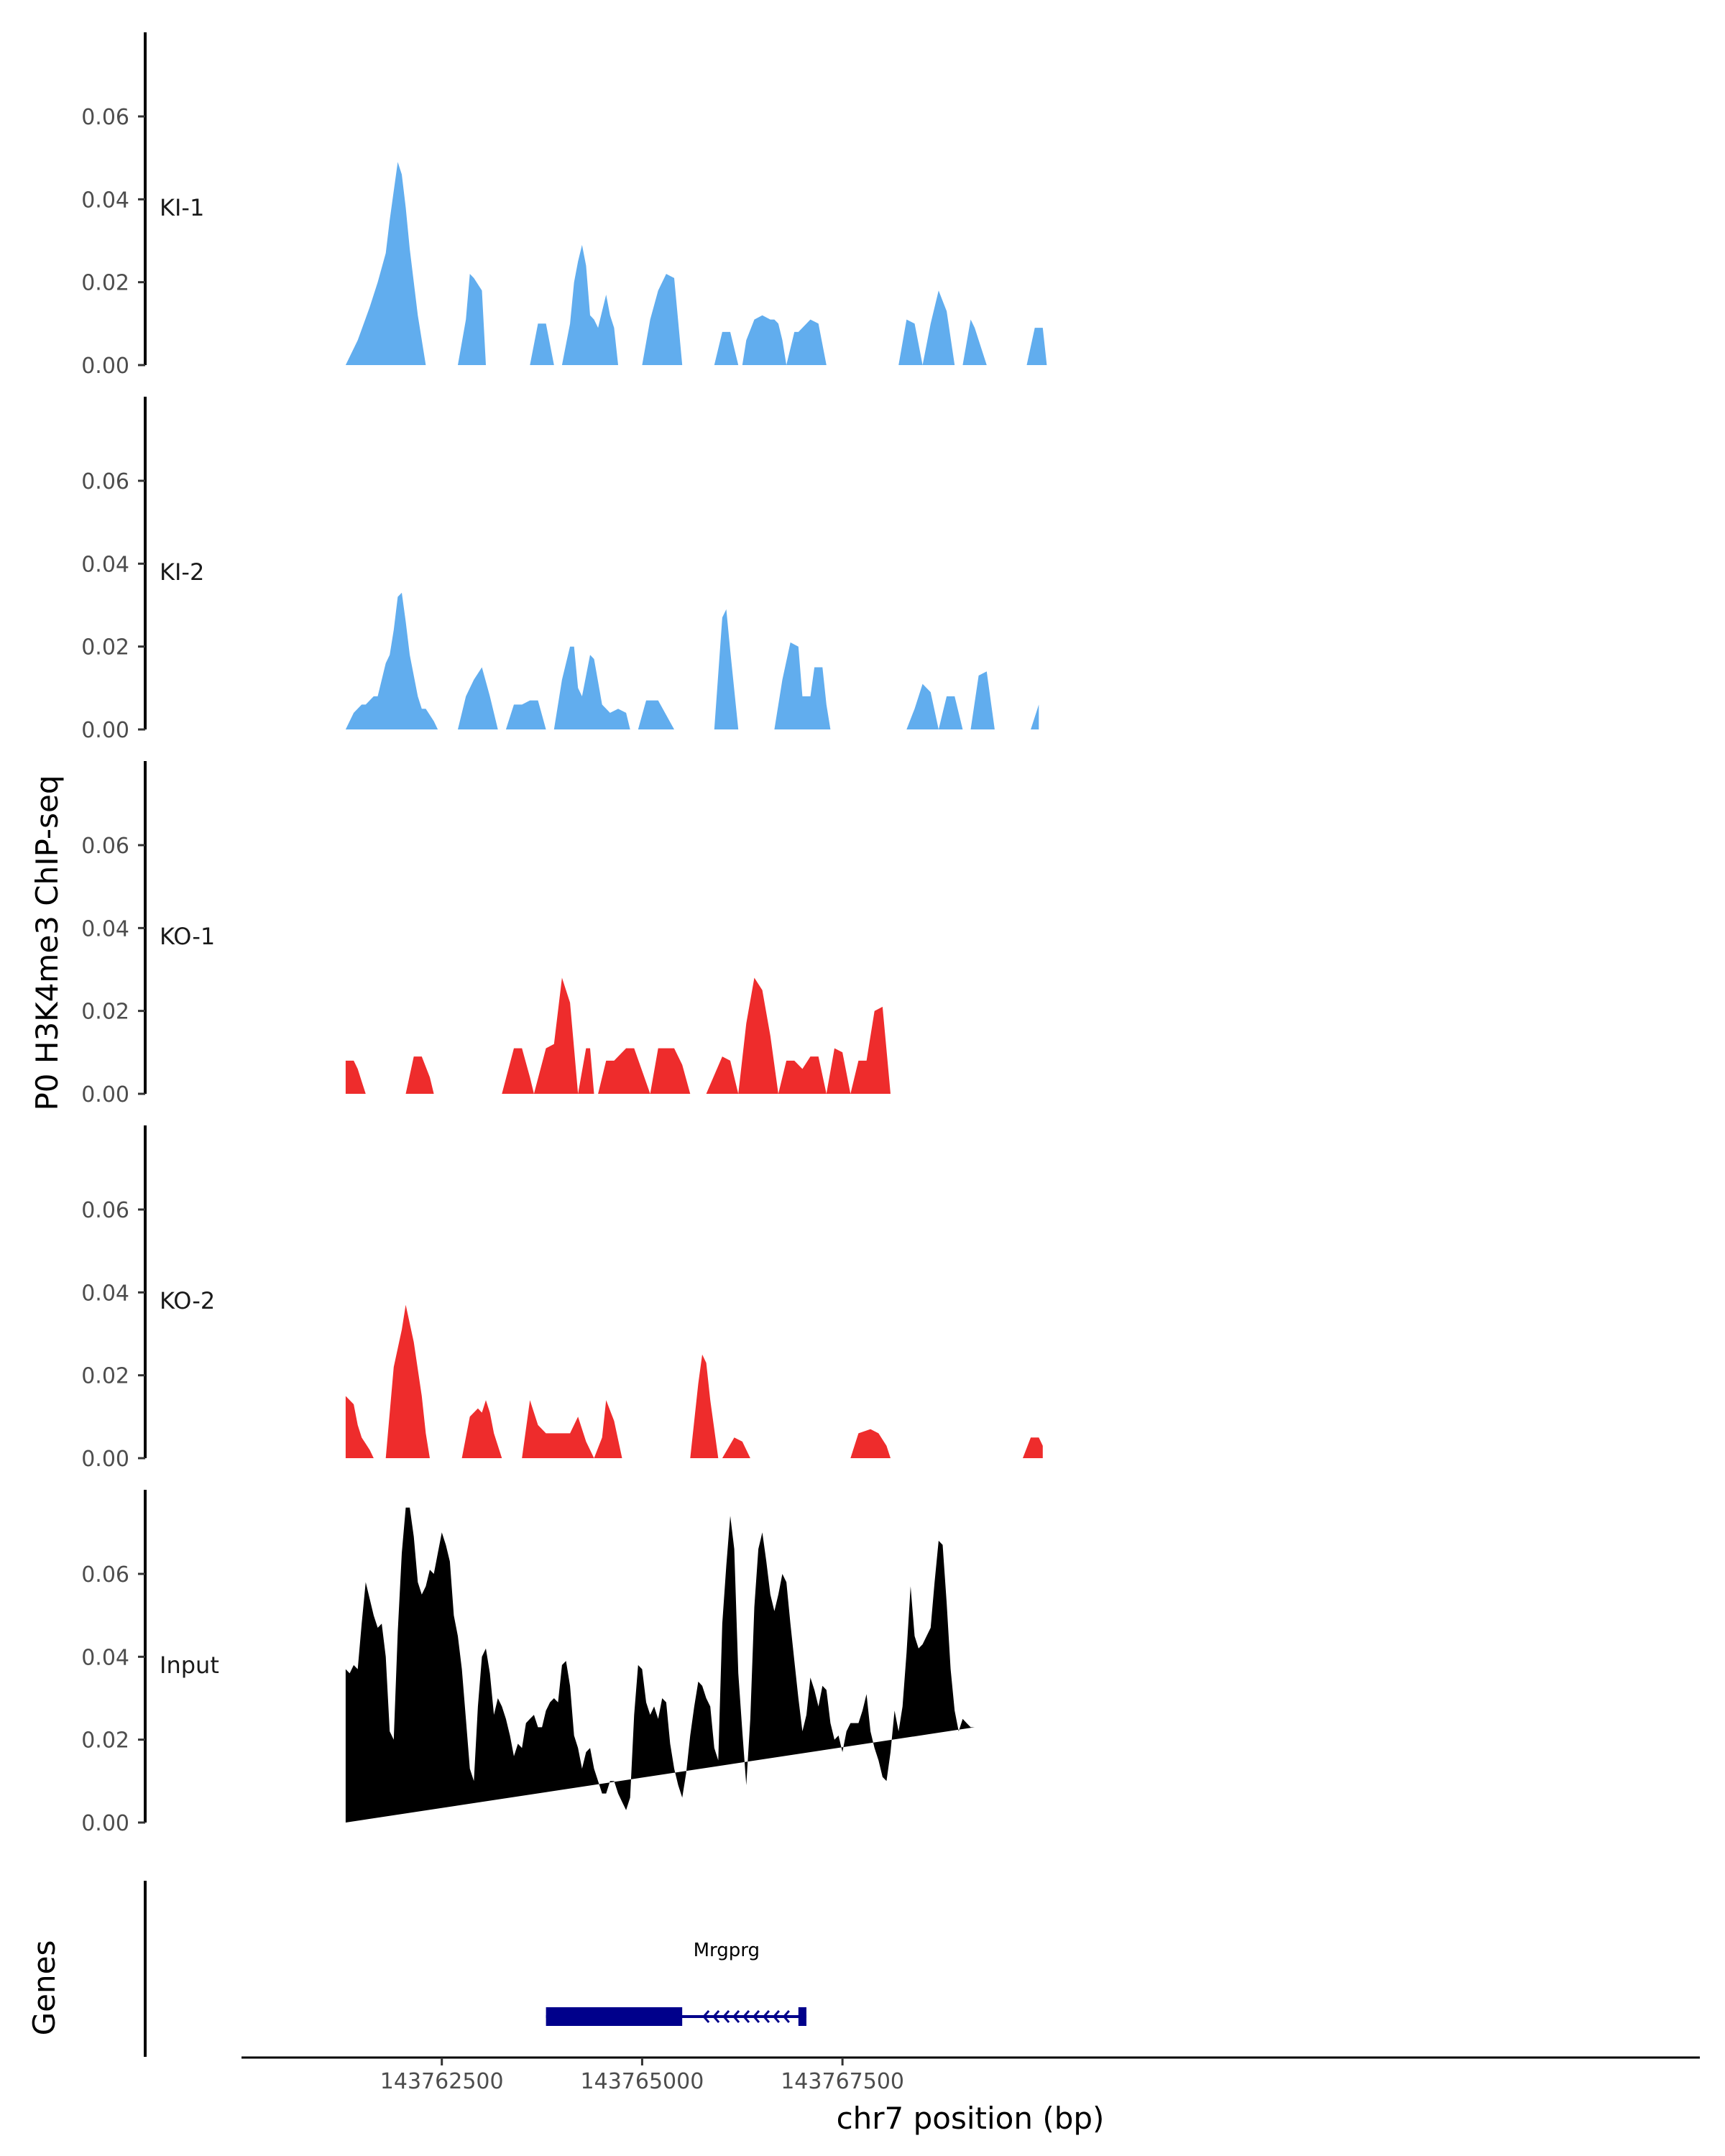  What do you see at coordinates (187, 937) in the screenshot?
I see `track-label: KO-1` at bounding box center [187, 937].